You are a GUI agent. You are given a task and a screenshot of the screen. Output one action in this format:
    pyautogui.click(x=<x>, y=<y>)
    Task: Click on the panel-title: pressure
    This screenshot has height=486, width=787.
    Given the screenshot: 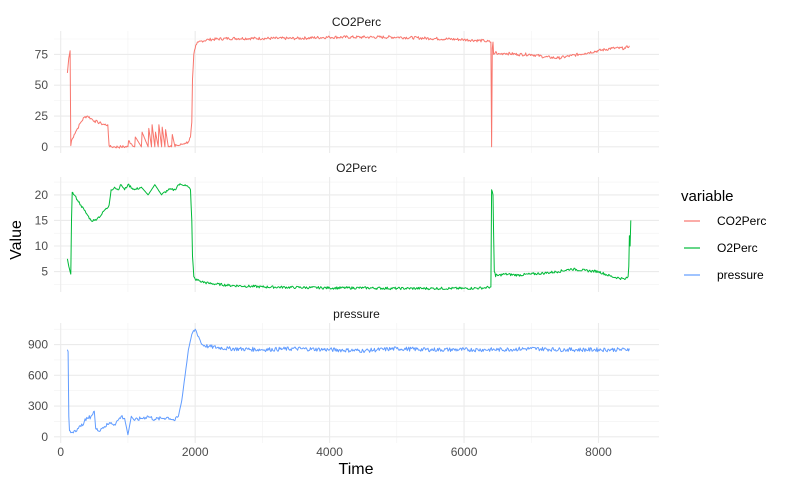 What is the action you would take?
    pyautogui.click(x=356, y=314)
    